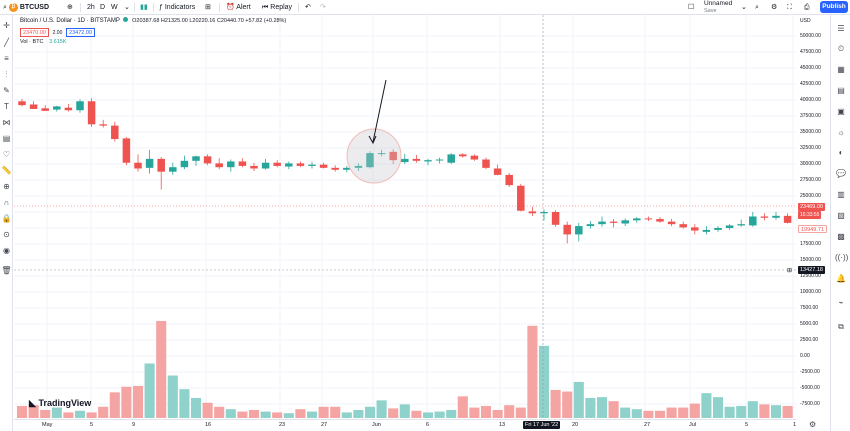  What do you see at coordinates (841, 302) in the screenshot?
I see `help-icon: ⌁` at bounding box center [841, 302].